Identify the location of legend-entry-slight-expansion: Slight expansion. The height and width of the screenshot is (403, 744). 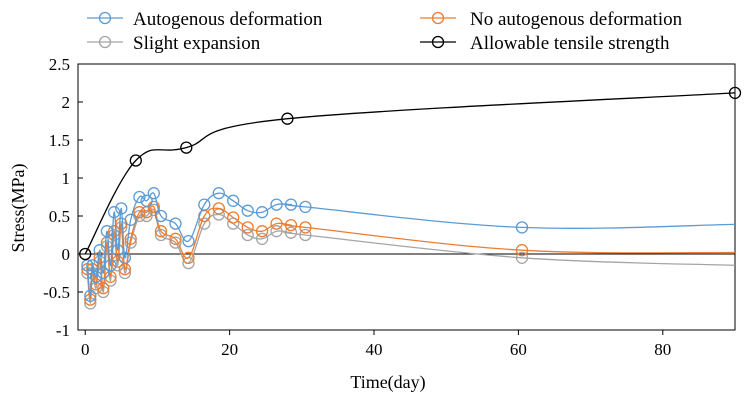
(174, 43).